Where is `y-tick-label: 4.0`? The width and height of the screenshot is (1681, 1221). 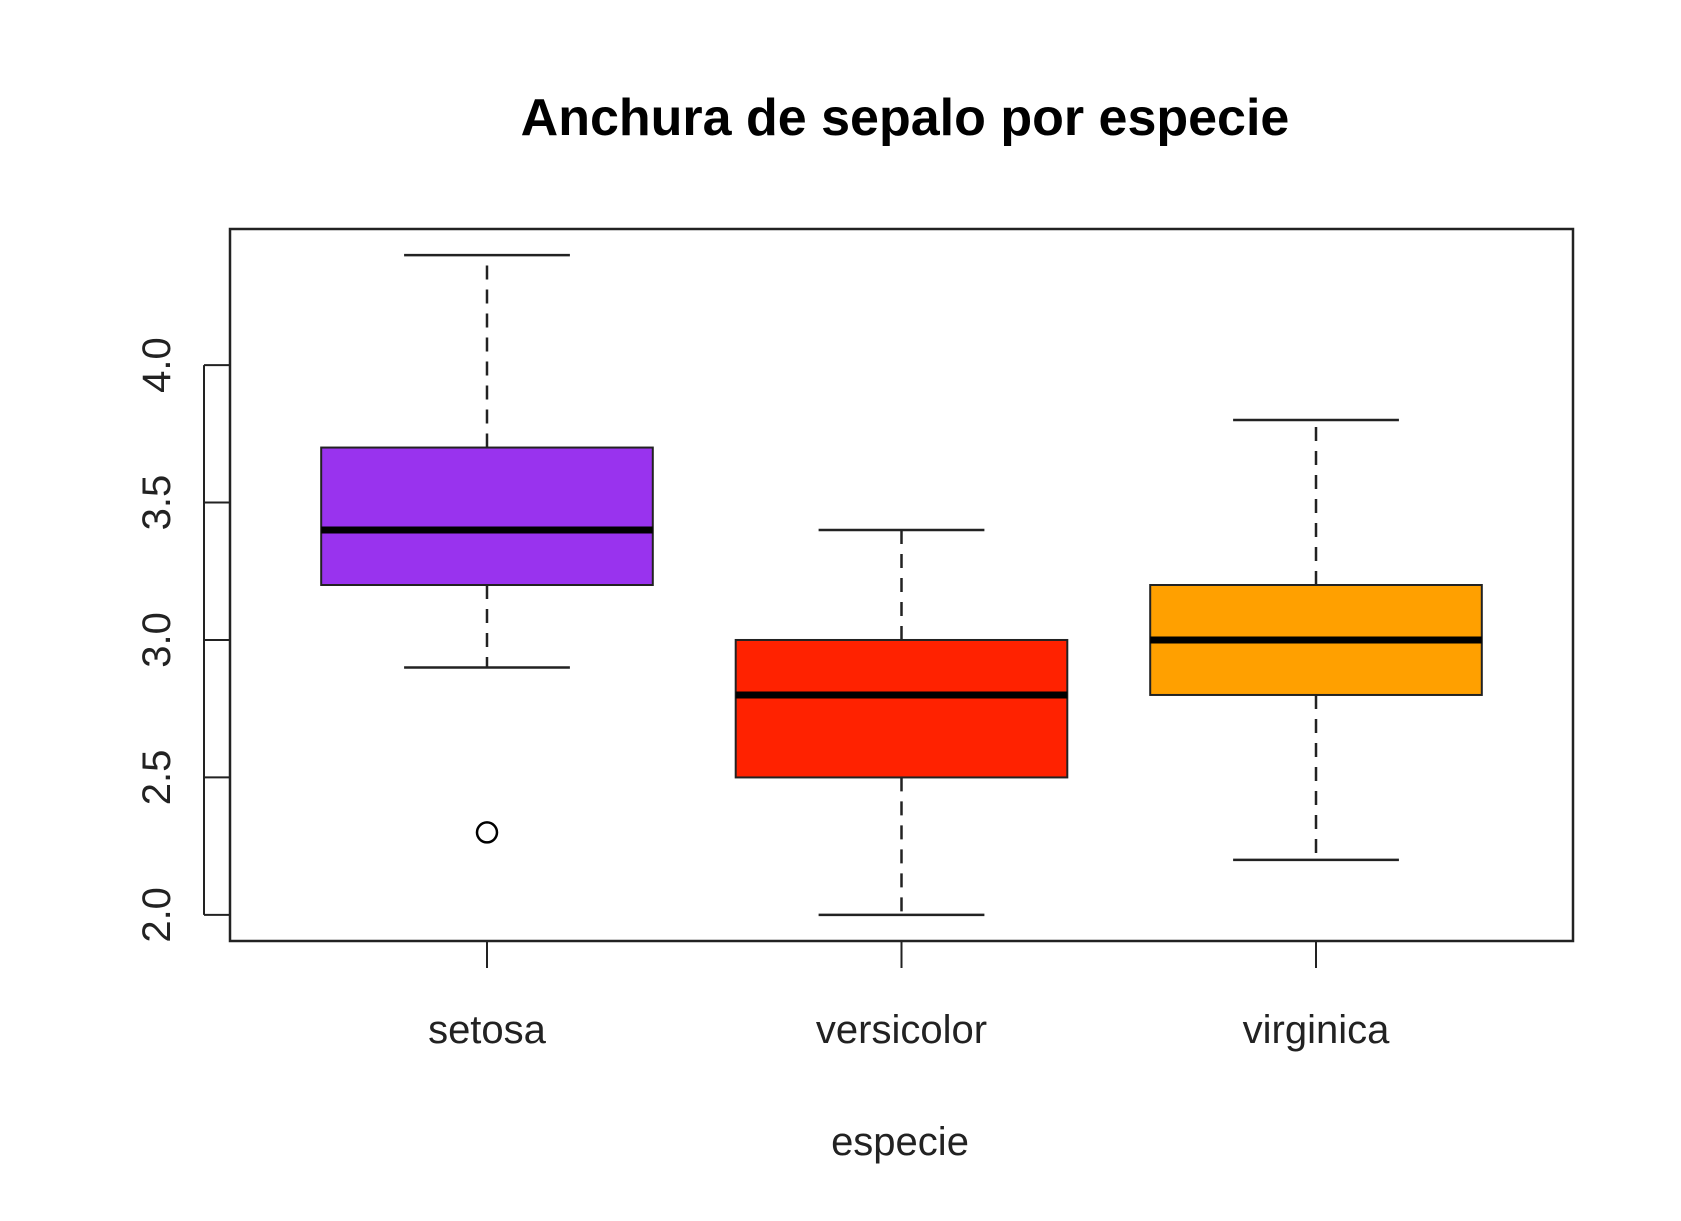 y-tick-label: 4.0 is located at coordinates (157, 365).